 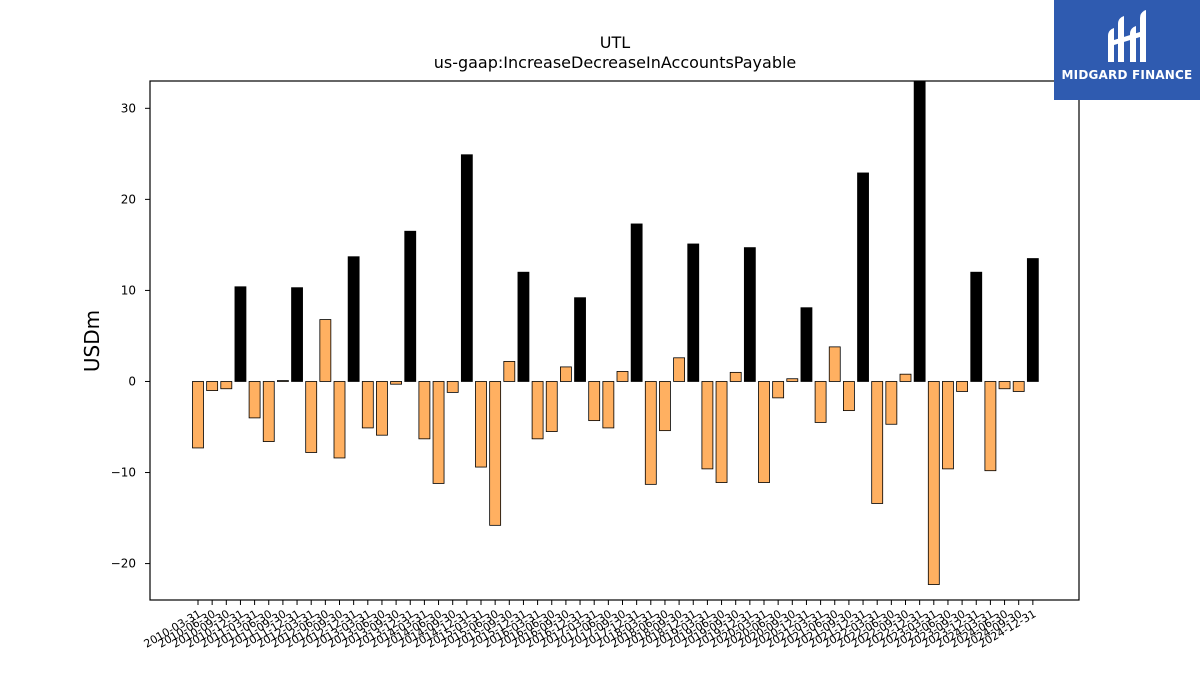 I want to click on y-axis-label: USDm, so click(x=92, y=341).